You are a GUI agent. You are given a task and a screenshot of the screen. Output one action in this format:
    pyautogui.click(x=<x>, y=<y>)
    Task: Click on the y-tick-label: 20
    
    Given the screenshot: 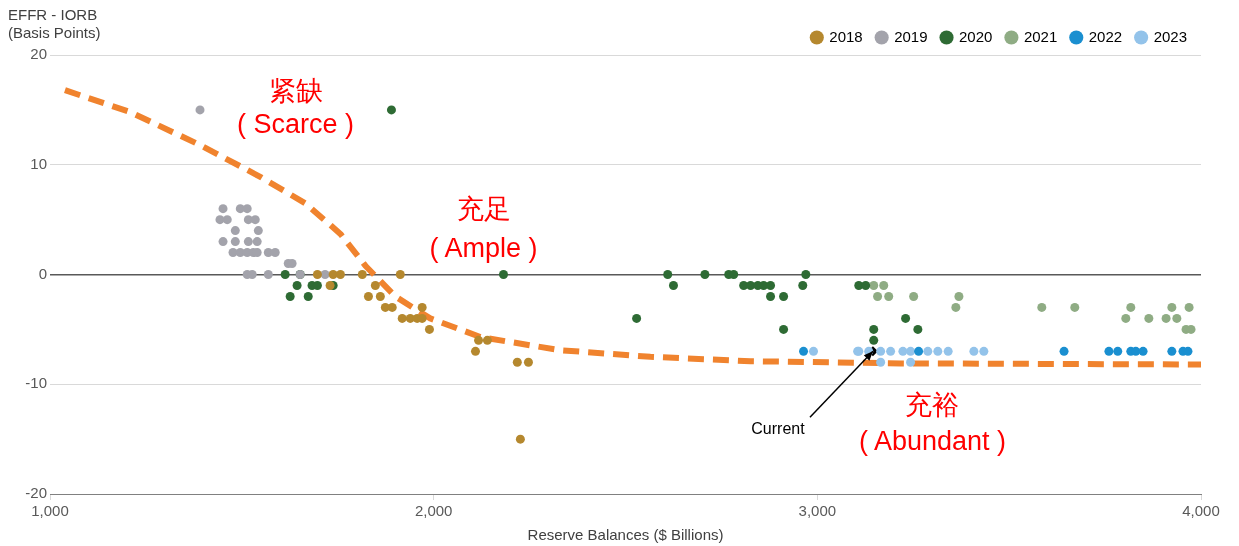 What is the action you would take?
    pyautogui.click(x=38, y=54)
    